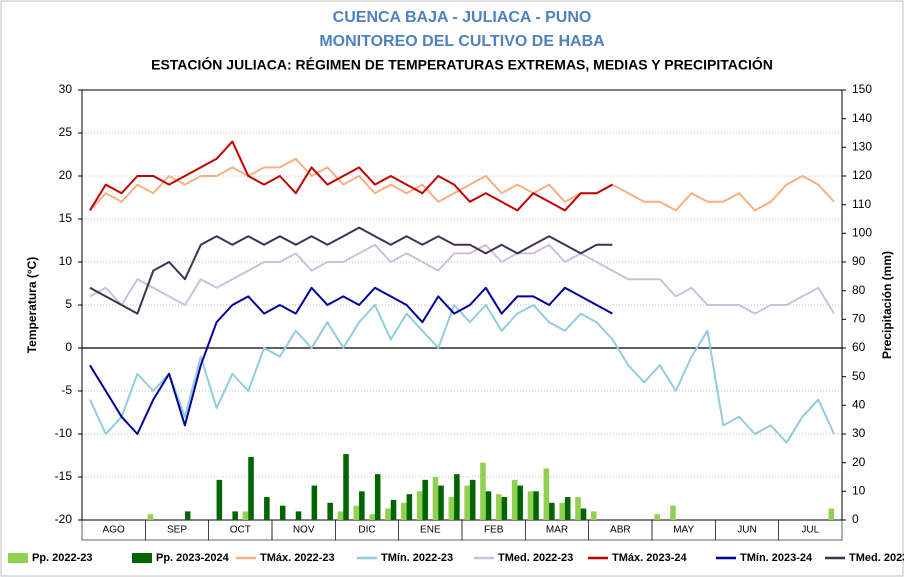  What do you see at coordinates (62, 558) in the screenshot?
I see `legend-label: Pp. 2022-23` at bounding box center [62, 558].